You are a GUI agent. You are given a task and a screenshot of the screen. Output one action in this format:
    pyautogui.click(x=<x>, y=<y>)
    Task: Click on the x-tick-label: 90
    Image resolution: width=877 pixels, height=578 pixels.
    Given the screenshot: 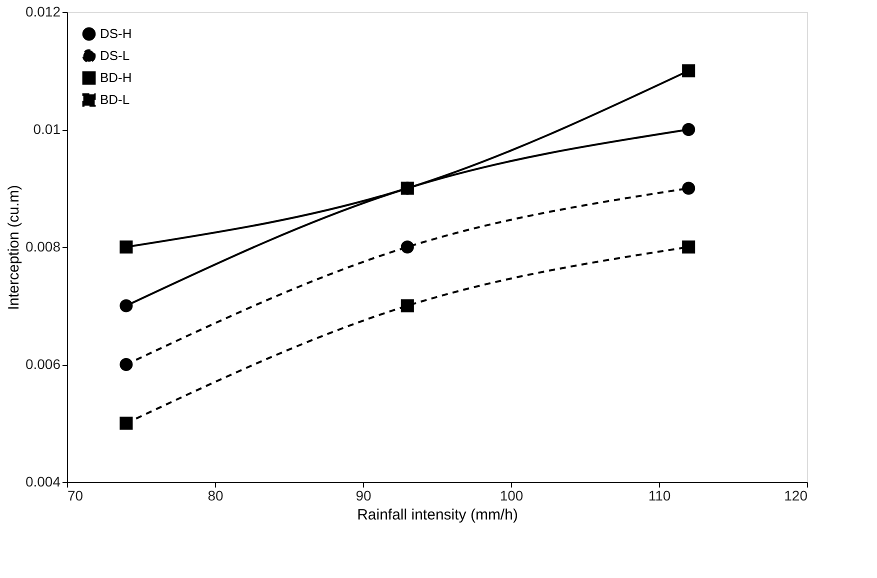 What is the action you would take?
    pyautogui.click(x=364, y=496)
    